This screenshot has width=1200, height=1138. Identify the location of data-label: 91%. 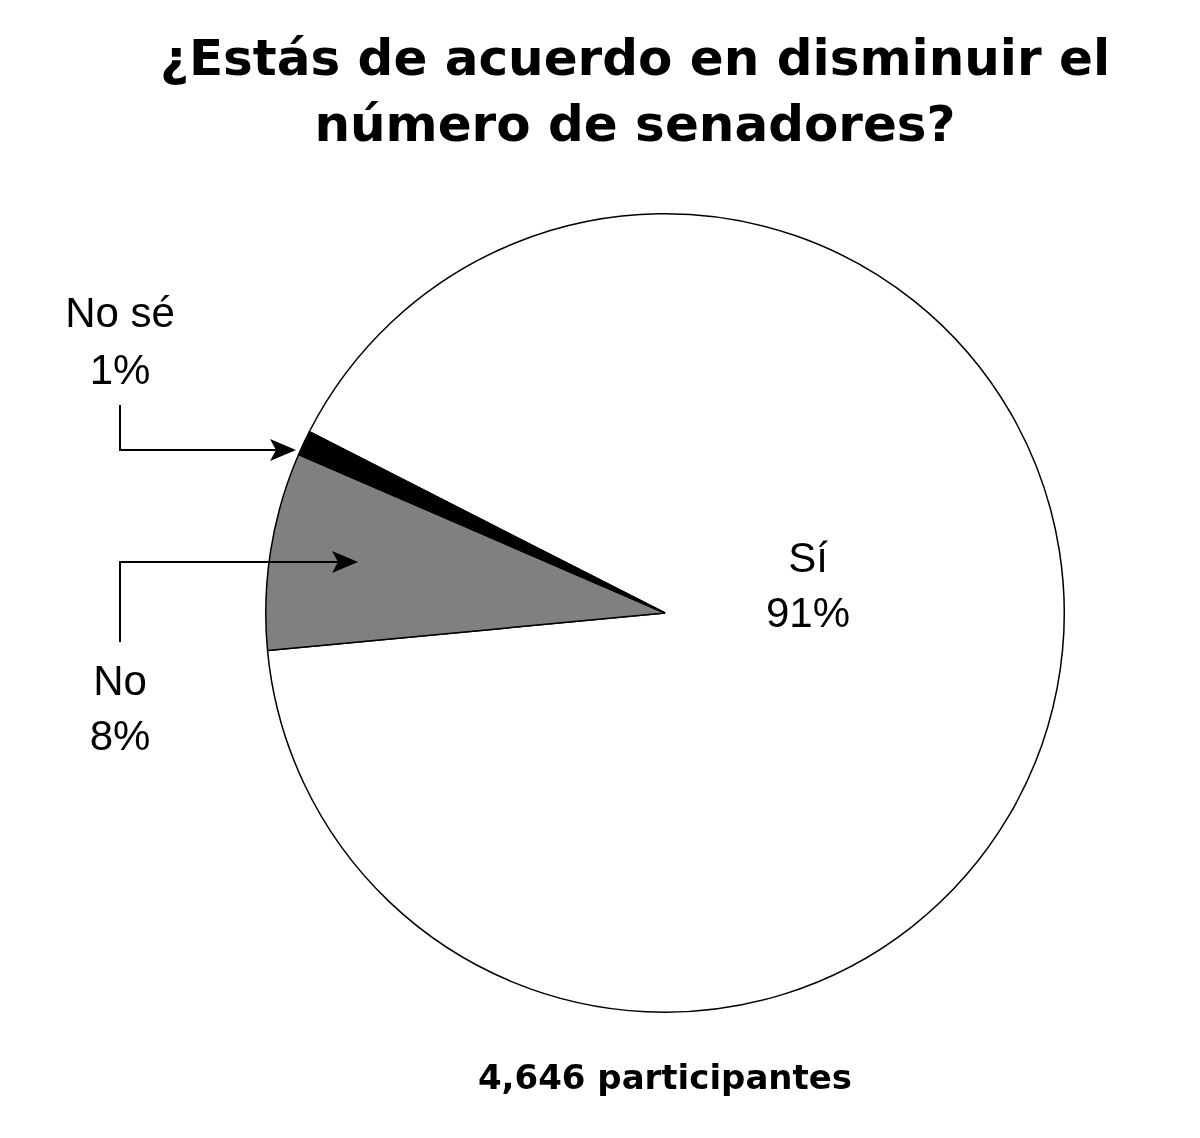
(808, 612).